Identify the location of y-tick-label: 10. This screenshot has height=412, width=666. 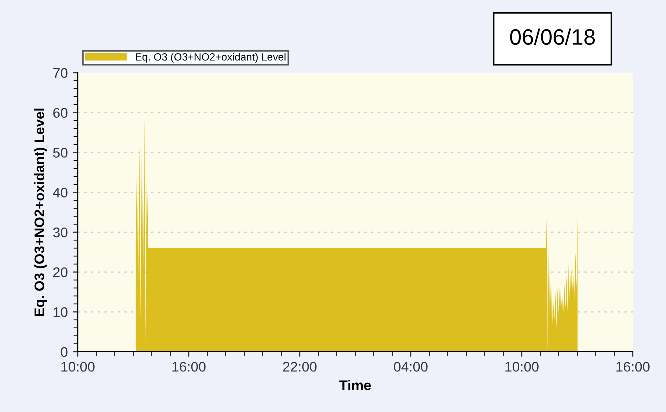
(61, 312).